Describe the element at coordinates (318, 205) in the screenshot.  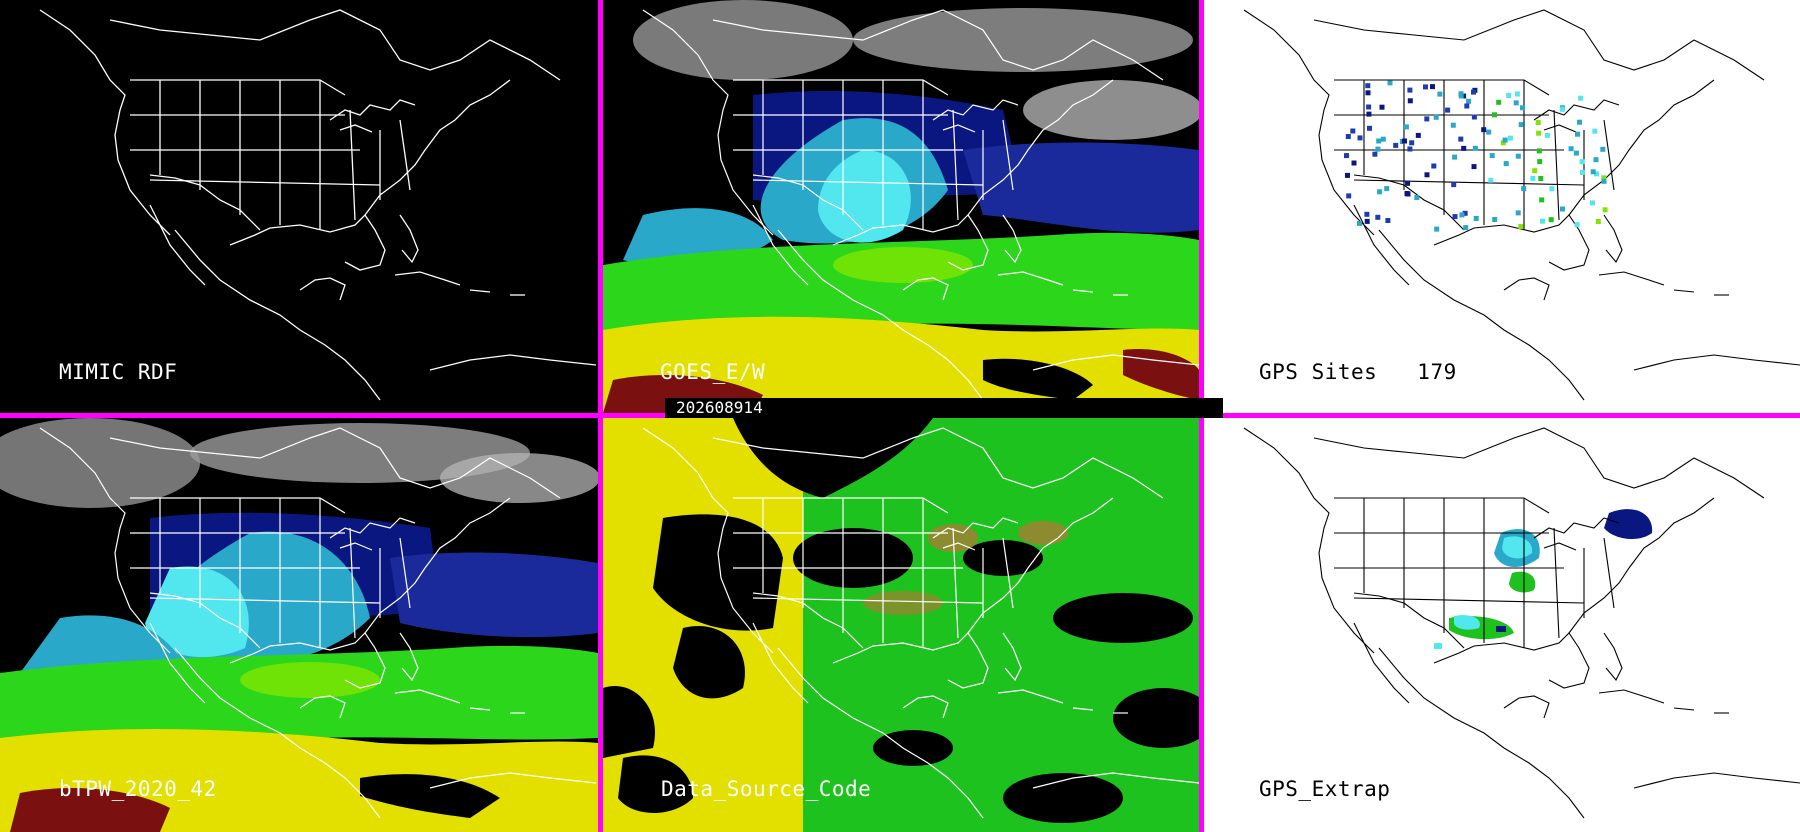
I see `mimic-rdf-map` at that location.